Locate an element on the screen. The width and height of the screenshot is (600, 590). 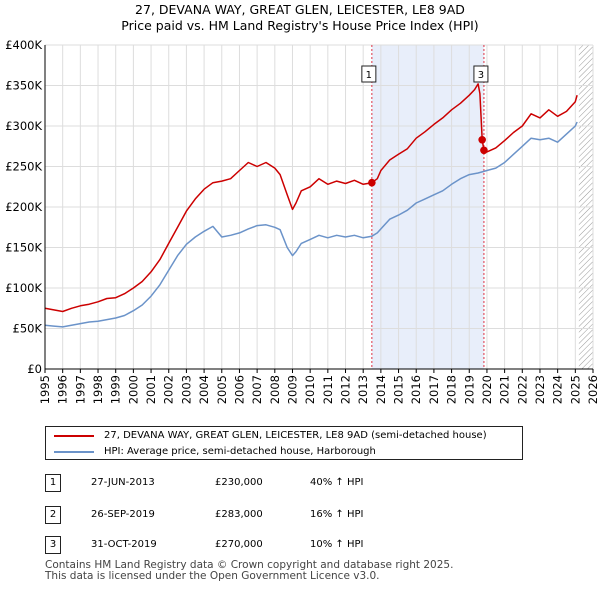
sale-number-badge: 2 is located at coordinates (53, 515).